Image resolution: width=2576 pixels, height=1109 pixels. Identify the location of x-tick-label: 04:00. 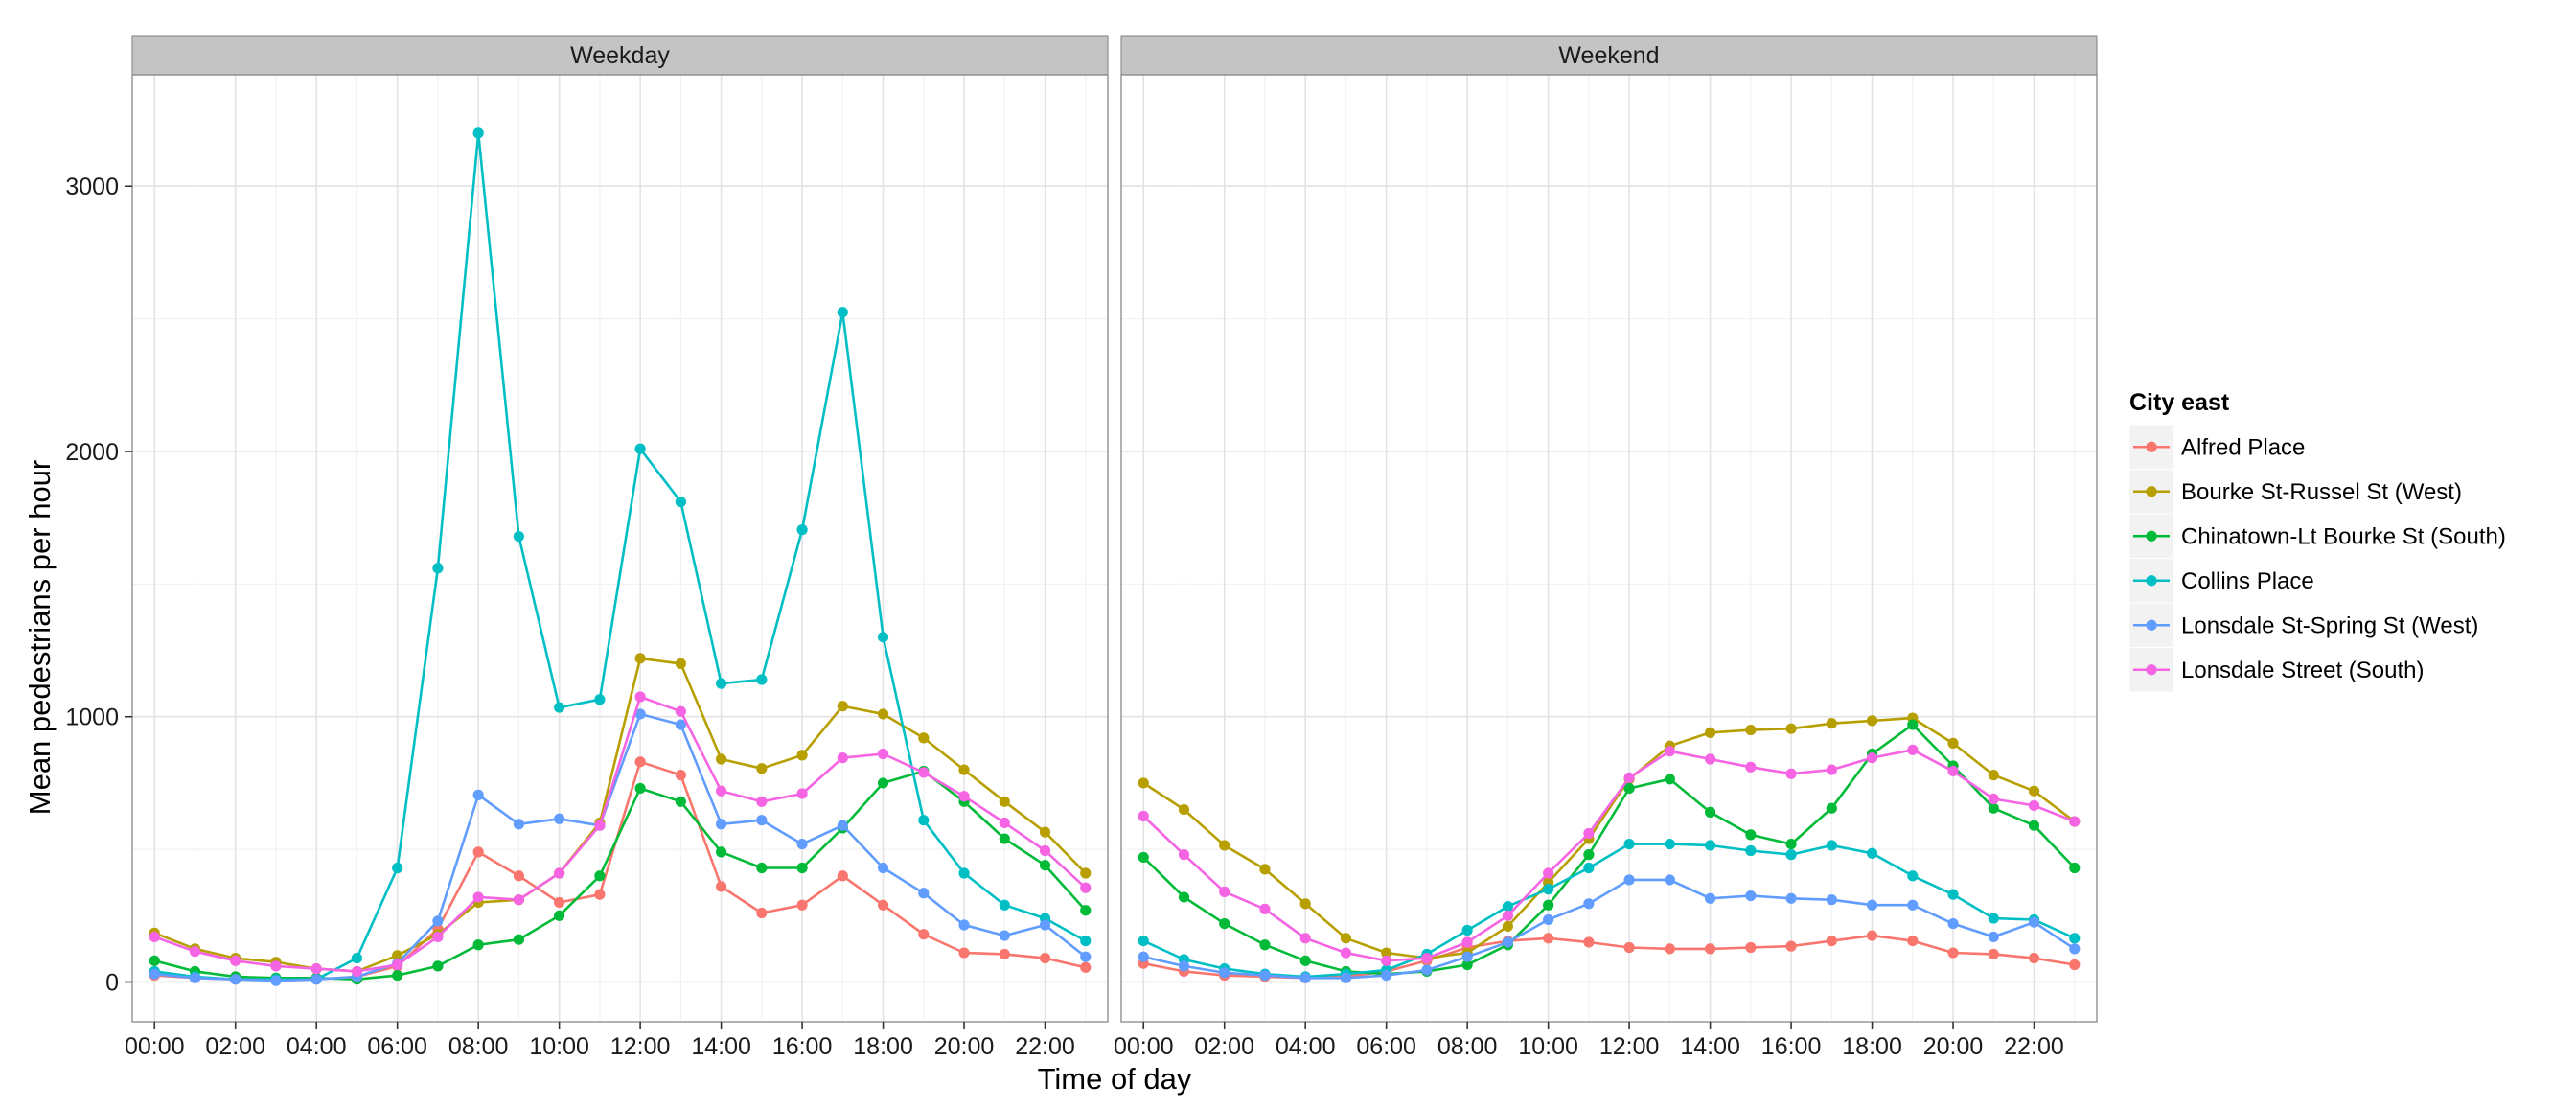
(317, 1047).